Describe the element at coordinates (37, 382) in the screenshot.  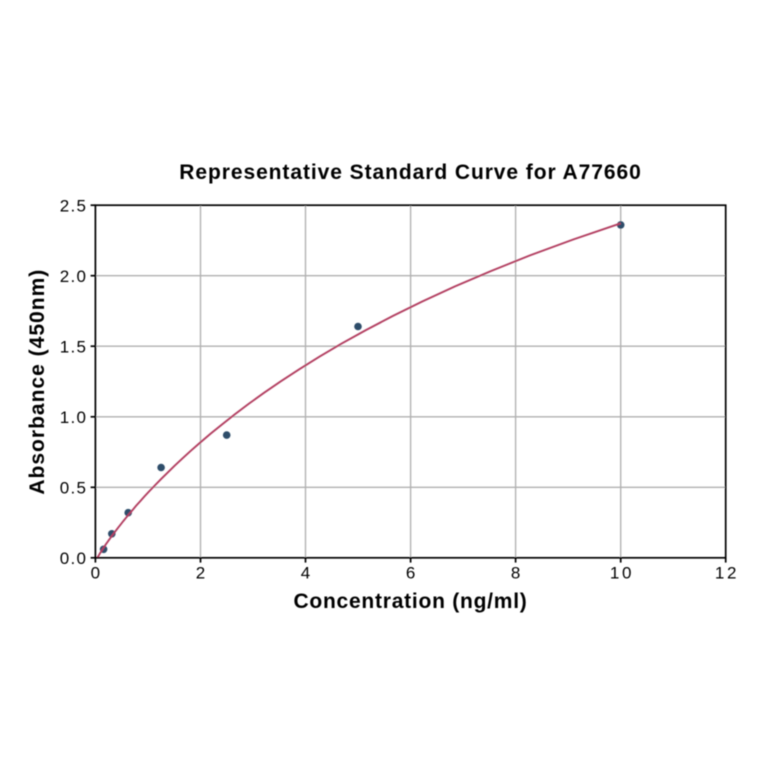
I see `svg-text: Absorbance (450nm)` at that location.